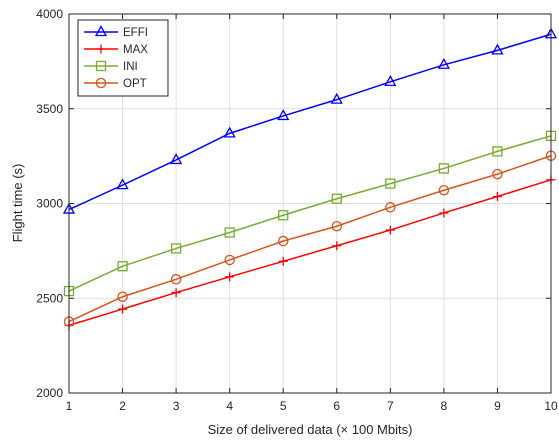 The width and height of the screenshot is (559, 444). Describe the element at coordinates (116, 50) in the screenshot. I see `legend-item-max: MAX` at that location.